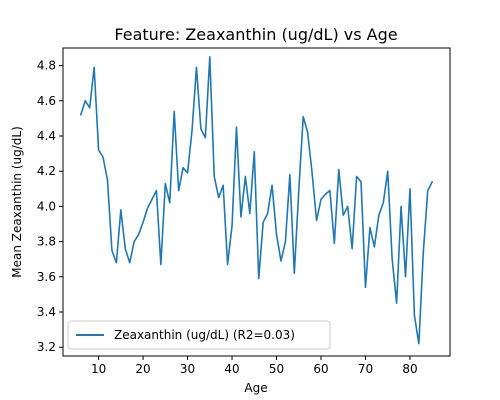  I want to click on x-axis: 10 20 30 40 50 60 70 80, so click(254, 366).